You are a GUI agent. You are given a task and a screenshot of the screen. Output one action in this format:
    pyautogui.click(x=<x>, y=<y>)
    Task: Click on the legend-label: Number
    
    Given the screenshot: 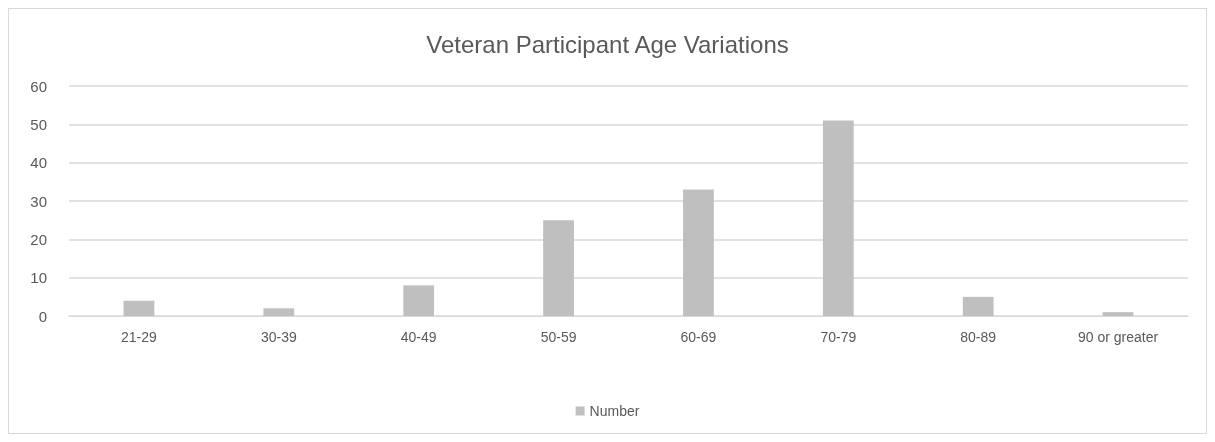 What is the action you would take?
    pyautogui.click(x=614, y=411)
    